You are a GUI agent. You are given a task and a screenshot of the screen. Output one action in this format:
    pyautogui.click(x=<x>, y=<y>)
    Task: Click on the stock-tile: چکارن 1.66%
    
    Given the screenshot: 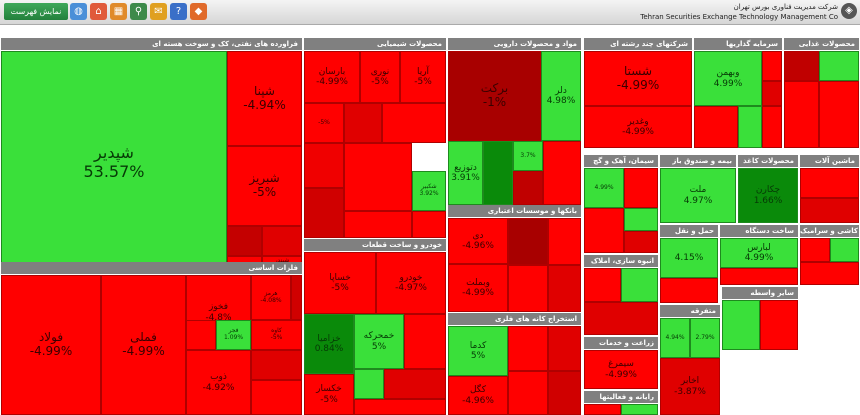 What is the action you would take?
    pyautogui.click(x=768, y=195)
    